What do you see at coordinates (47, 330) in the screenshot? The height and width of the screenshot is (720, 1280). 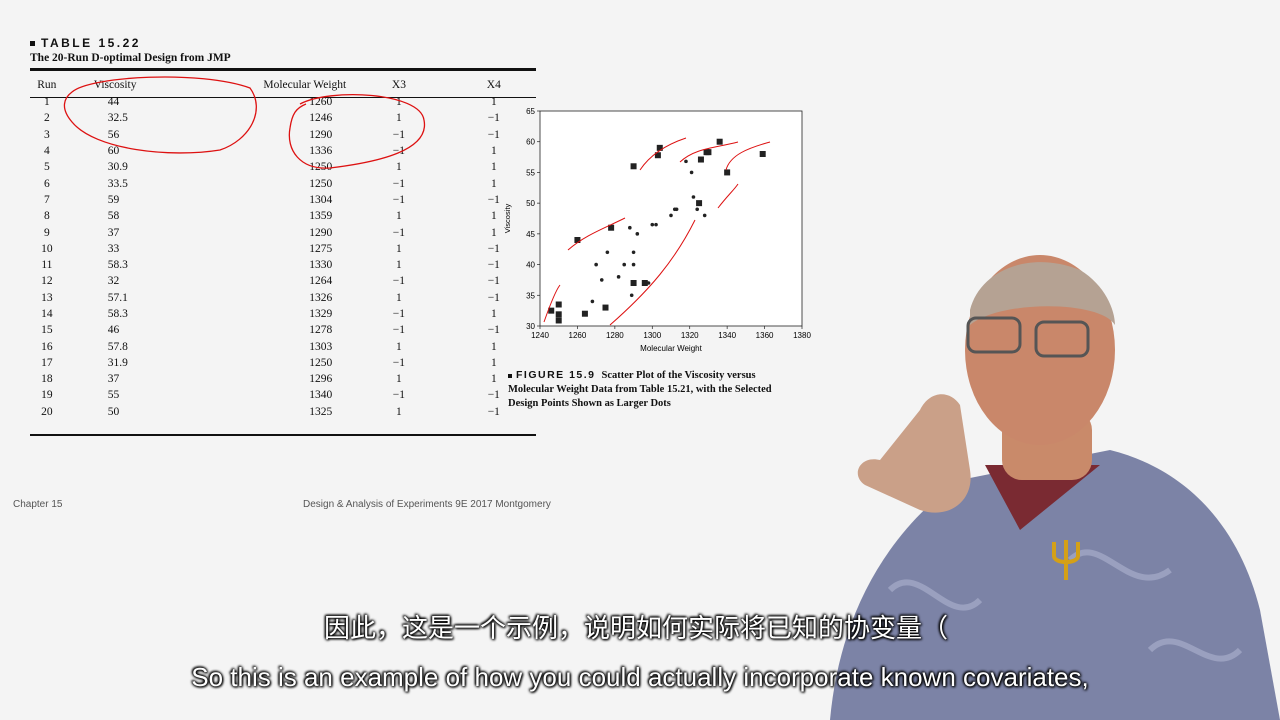 I see `table-cell: 15` at bounding box center [47, 330].